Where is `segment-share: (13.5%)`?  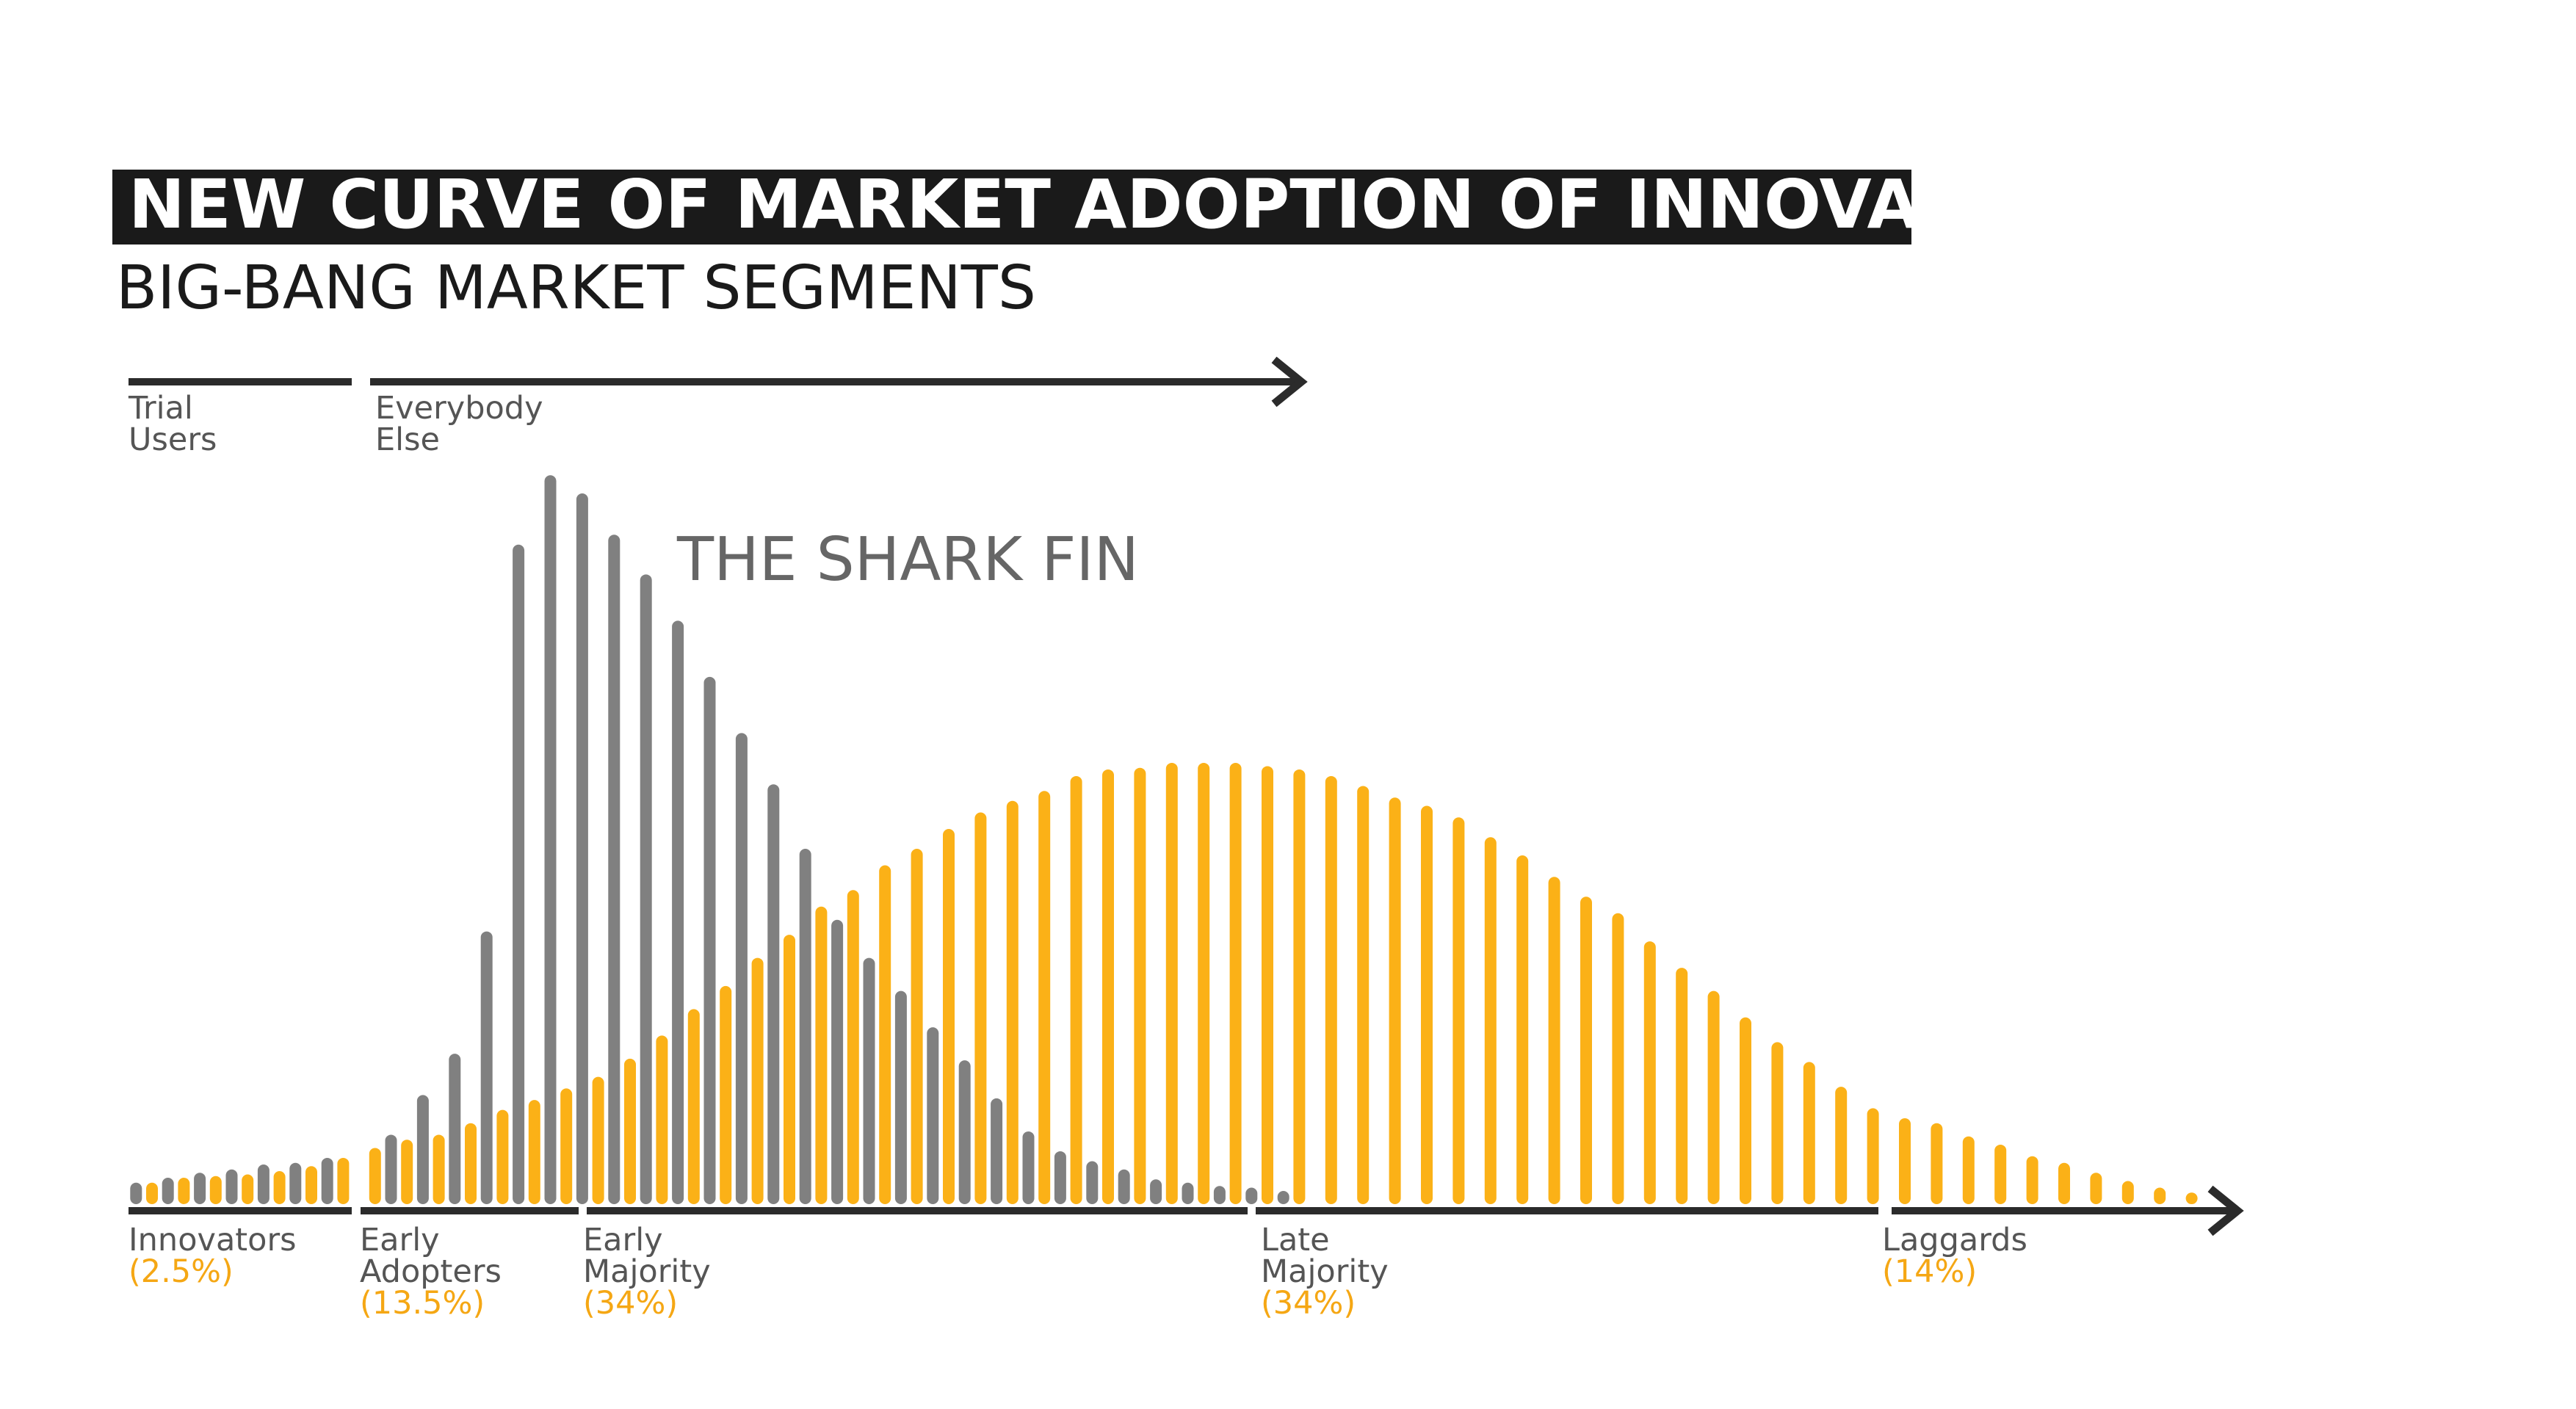 segment-share: (13.5%) is located at coordinates (422, 1303).